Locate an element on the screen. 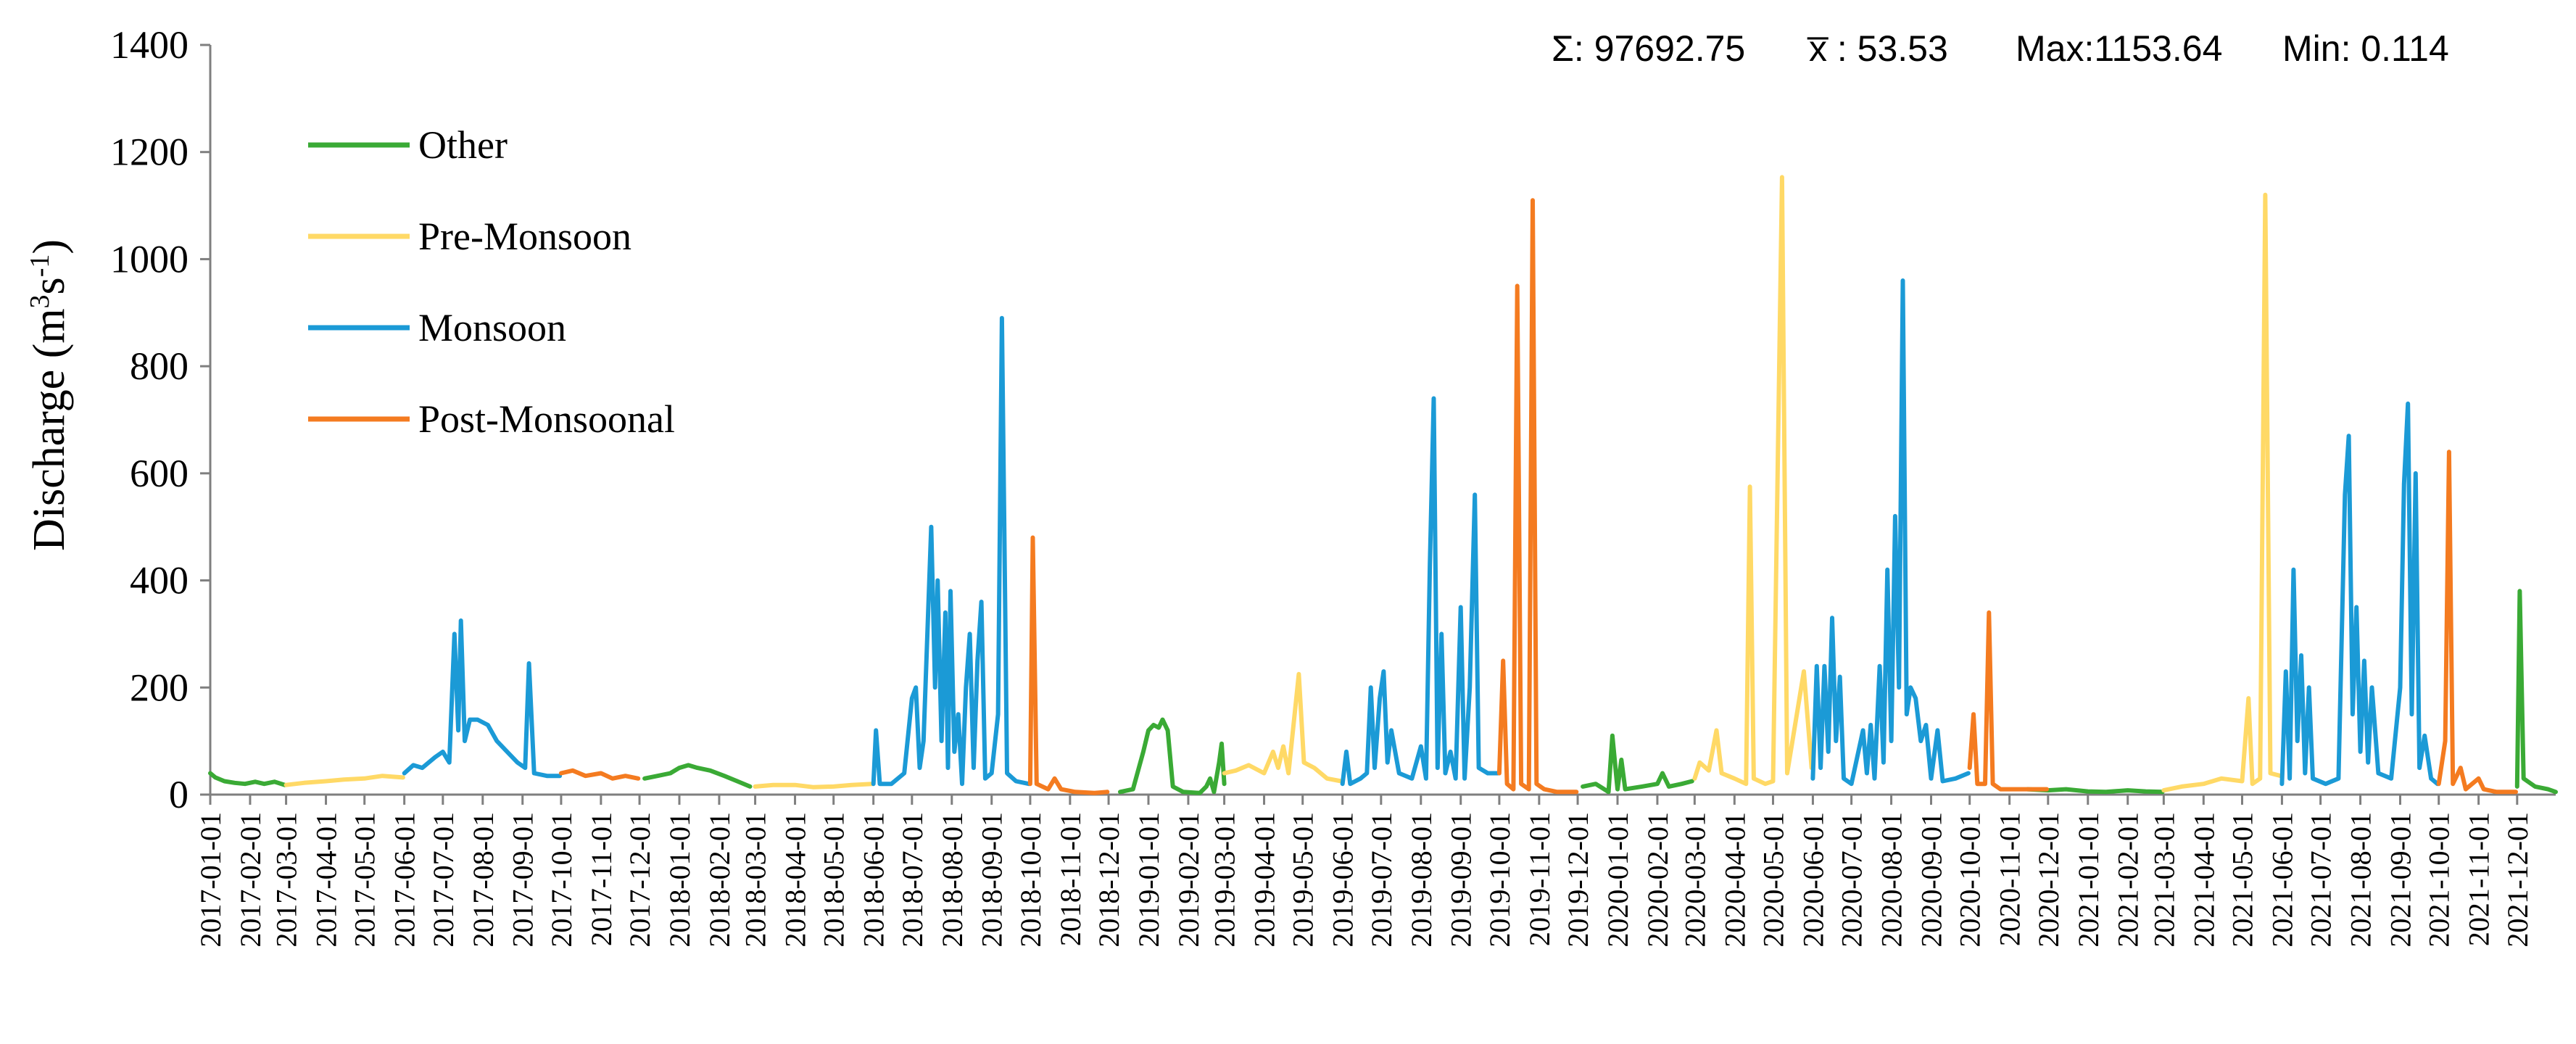  x-tick-label: 2021-10-01 is located at coordinates (2439, 880).